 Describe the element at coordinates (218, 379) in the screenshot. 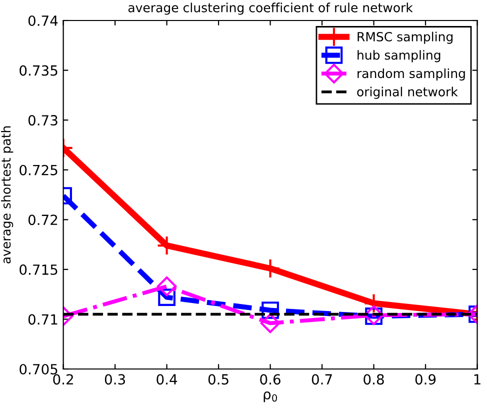

I see `x-tick-label: 0.5` at that location.